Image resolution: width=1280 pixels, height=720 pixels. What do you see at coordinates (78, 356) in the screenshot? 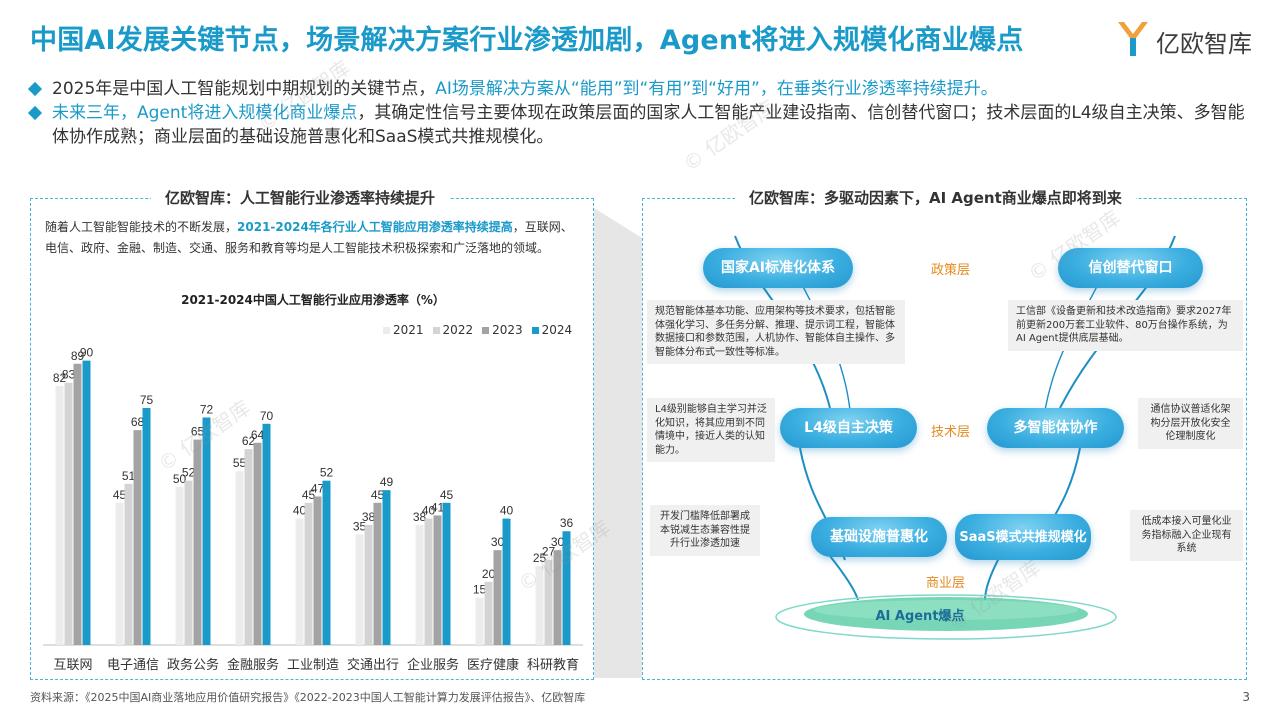
I see `data-label: 89` at bounding box center [78, 356].